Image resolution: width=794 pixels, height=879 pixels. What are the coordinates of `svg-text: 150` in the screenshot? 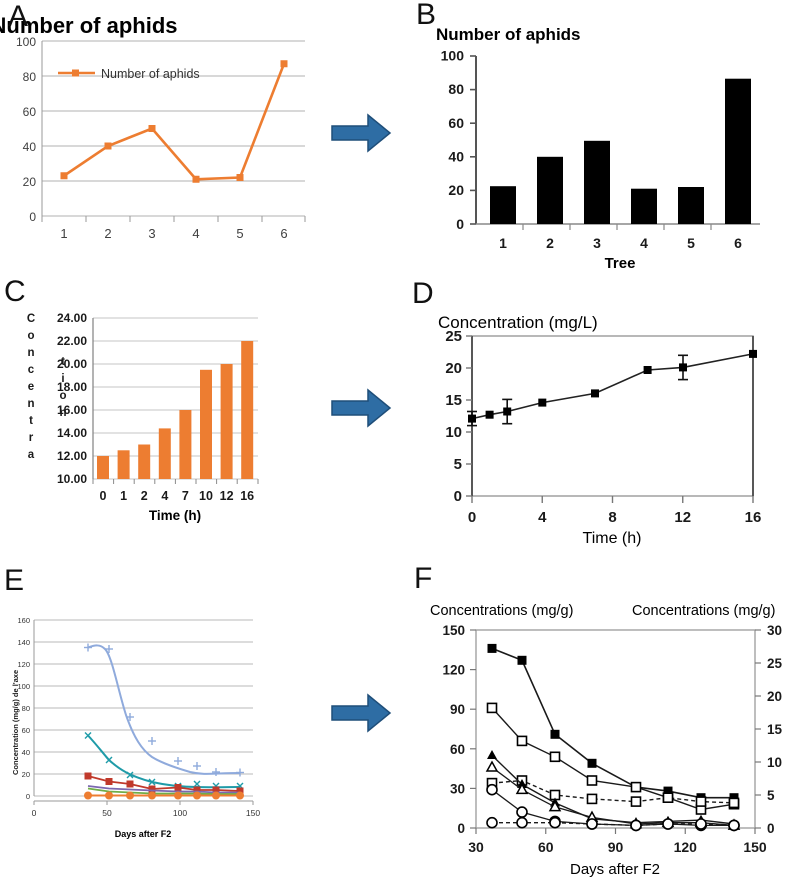 It's located at (253, 813).